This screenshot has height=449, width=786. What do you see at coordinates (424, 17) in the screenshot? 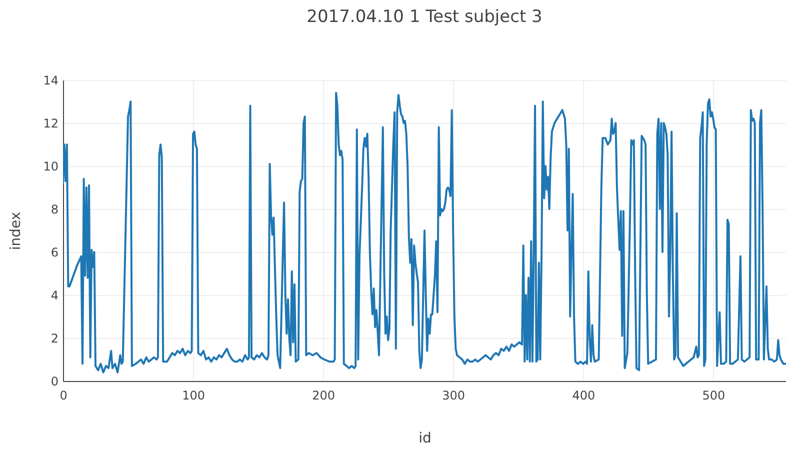
I see `chart-title: 2017.04.10 1 Test subject 3` at bounding box center [424, 17].